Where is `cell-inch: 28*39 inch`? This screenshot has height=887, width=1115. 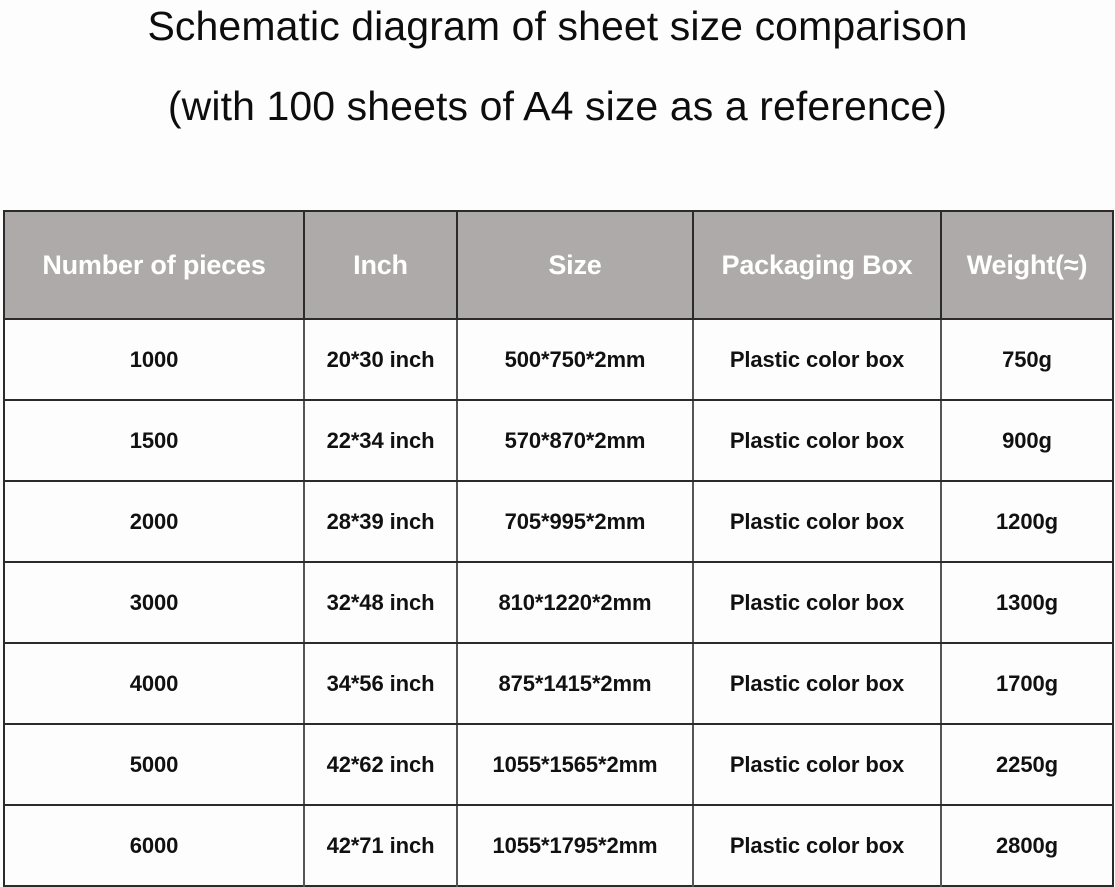
cell-inch: 28*39 inch is located at coordinates (381, 522).